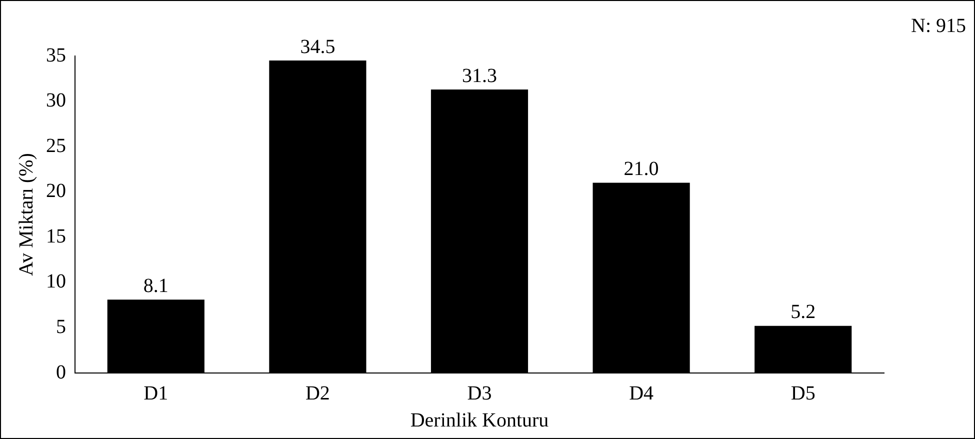 The image size is (975, 439). What do you see at coordinates (56, 101) in the screenshot?
I see `y-tick-label: 30` at bounding box center [56, 101].